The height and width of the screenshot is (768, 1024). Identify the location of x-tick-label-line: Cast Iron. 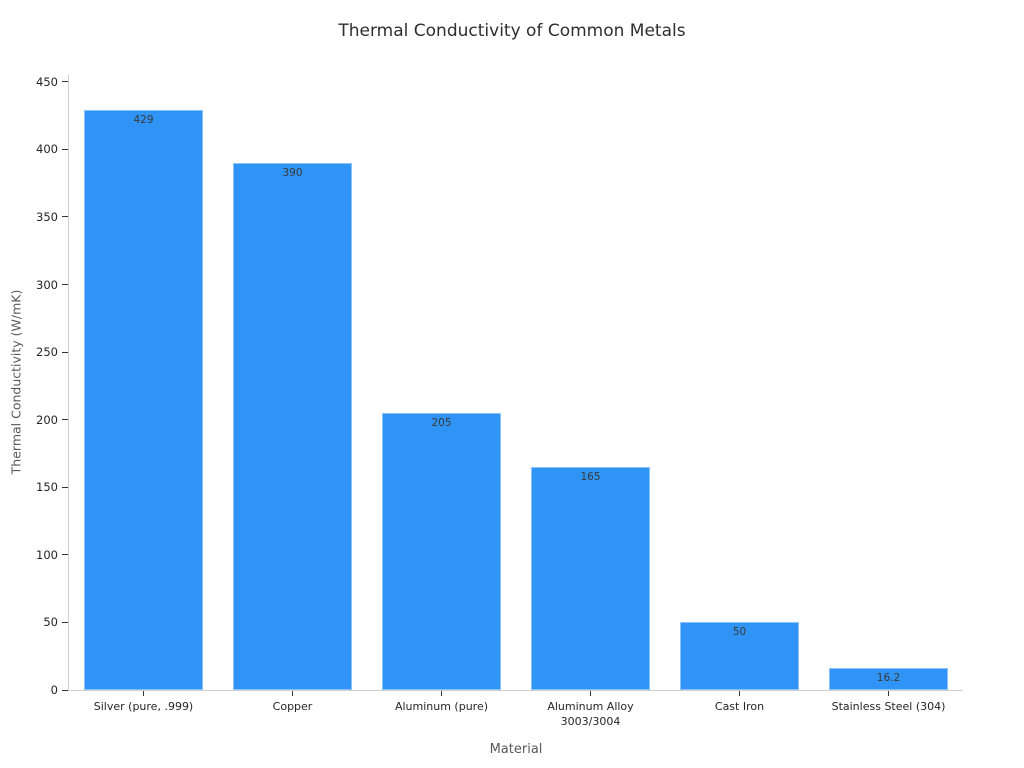
(739, 706).